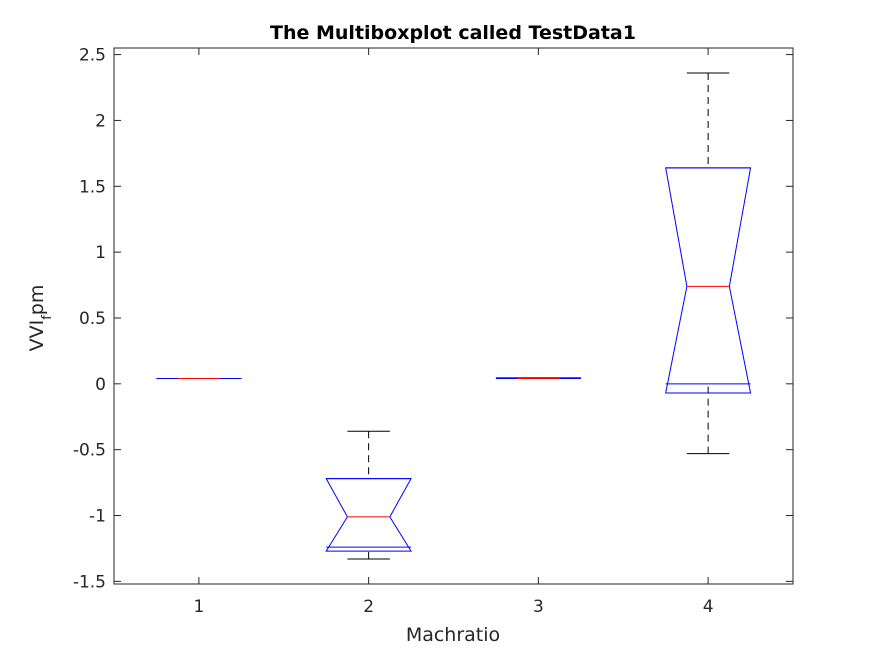 The width and height of the screenshot is (875, 656). What do you see at coordinates (37, 300) in the screenshot?
I see `y-axis-label-tail: pm` at bounding box center [37, 300].